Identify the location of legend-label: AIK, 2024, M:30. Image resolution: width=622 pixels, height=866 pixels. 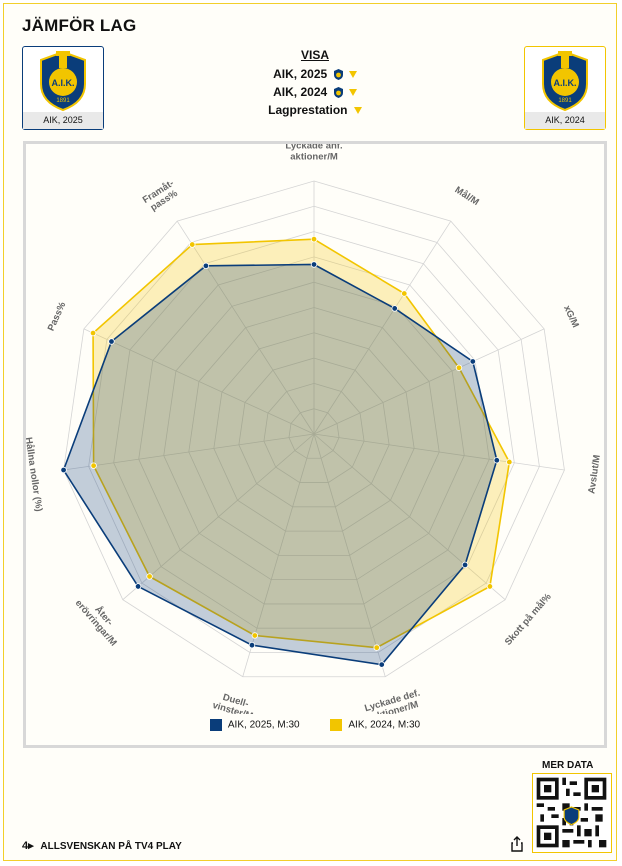
(384, 725).